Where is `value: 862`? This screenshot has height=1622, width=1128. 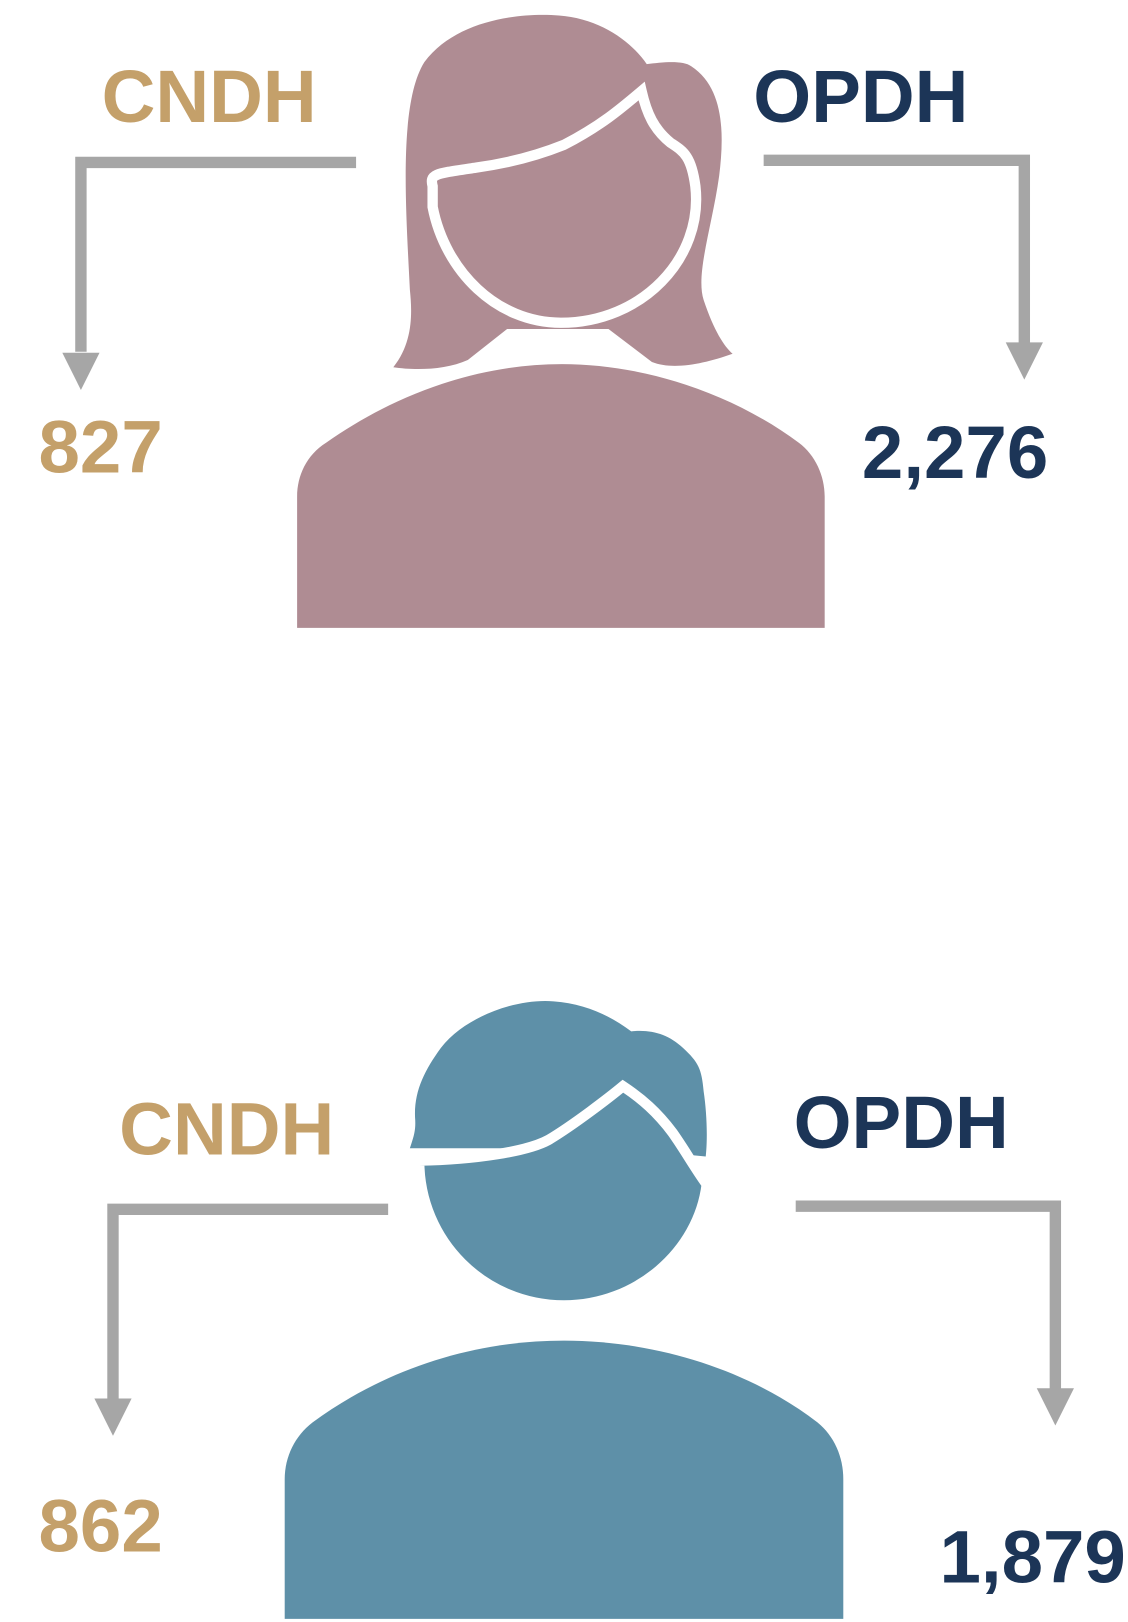
value: 862 is located at coordinates (101, 1526).